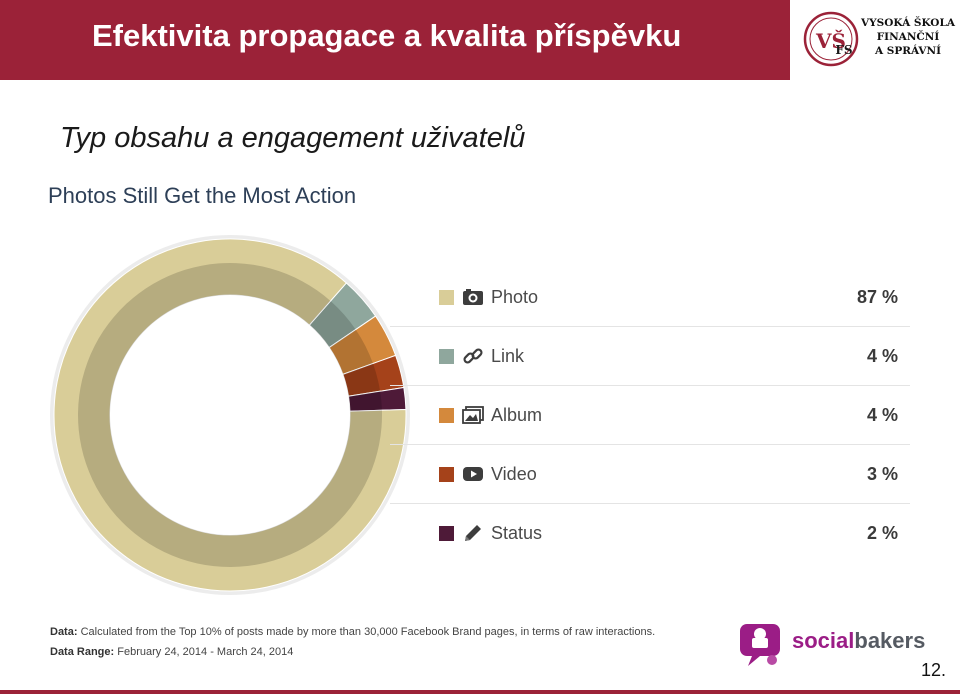  What do you see at coordinates (823, 640) in the screenshot?
I see `brand-part-social: social` at bounding box center [823, 640].